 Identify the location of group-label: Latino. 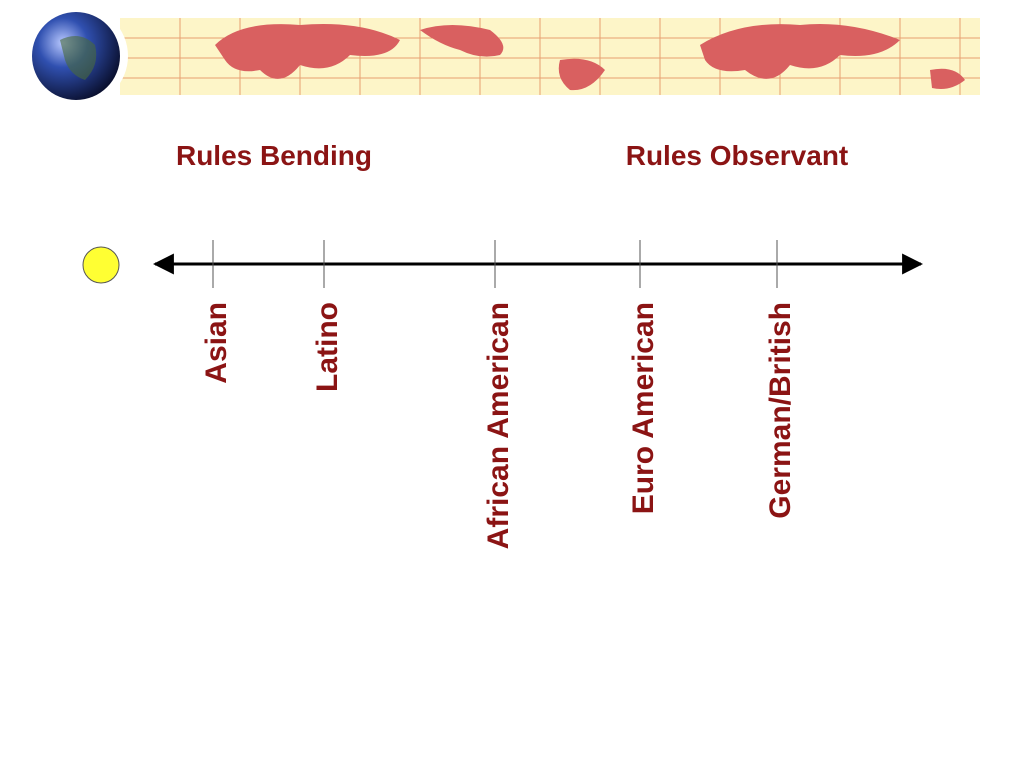
(327, 347).